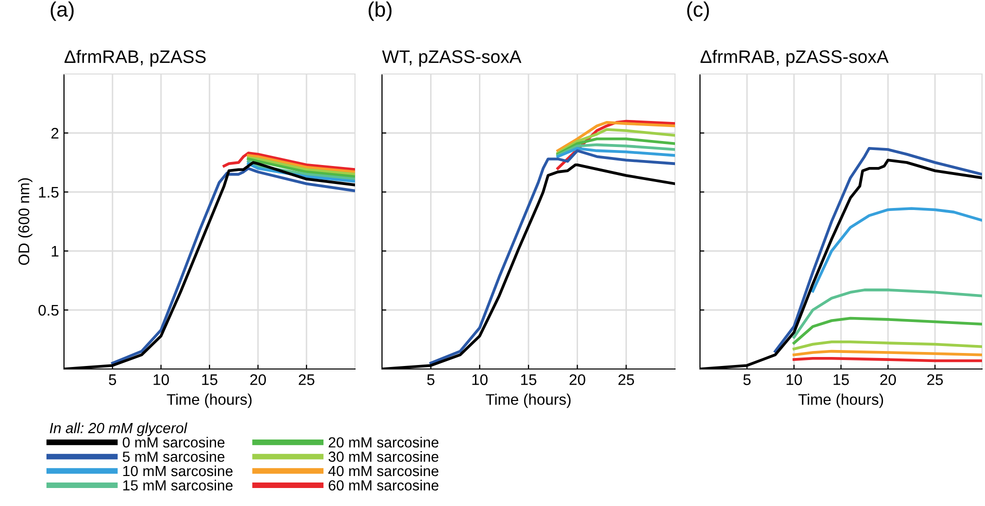 This screenshot has width=985, height=506. Describe the element at coordinates (48, 192) in the screenshot. I see `y-tick-label: 1.5` at that location.